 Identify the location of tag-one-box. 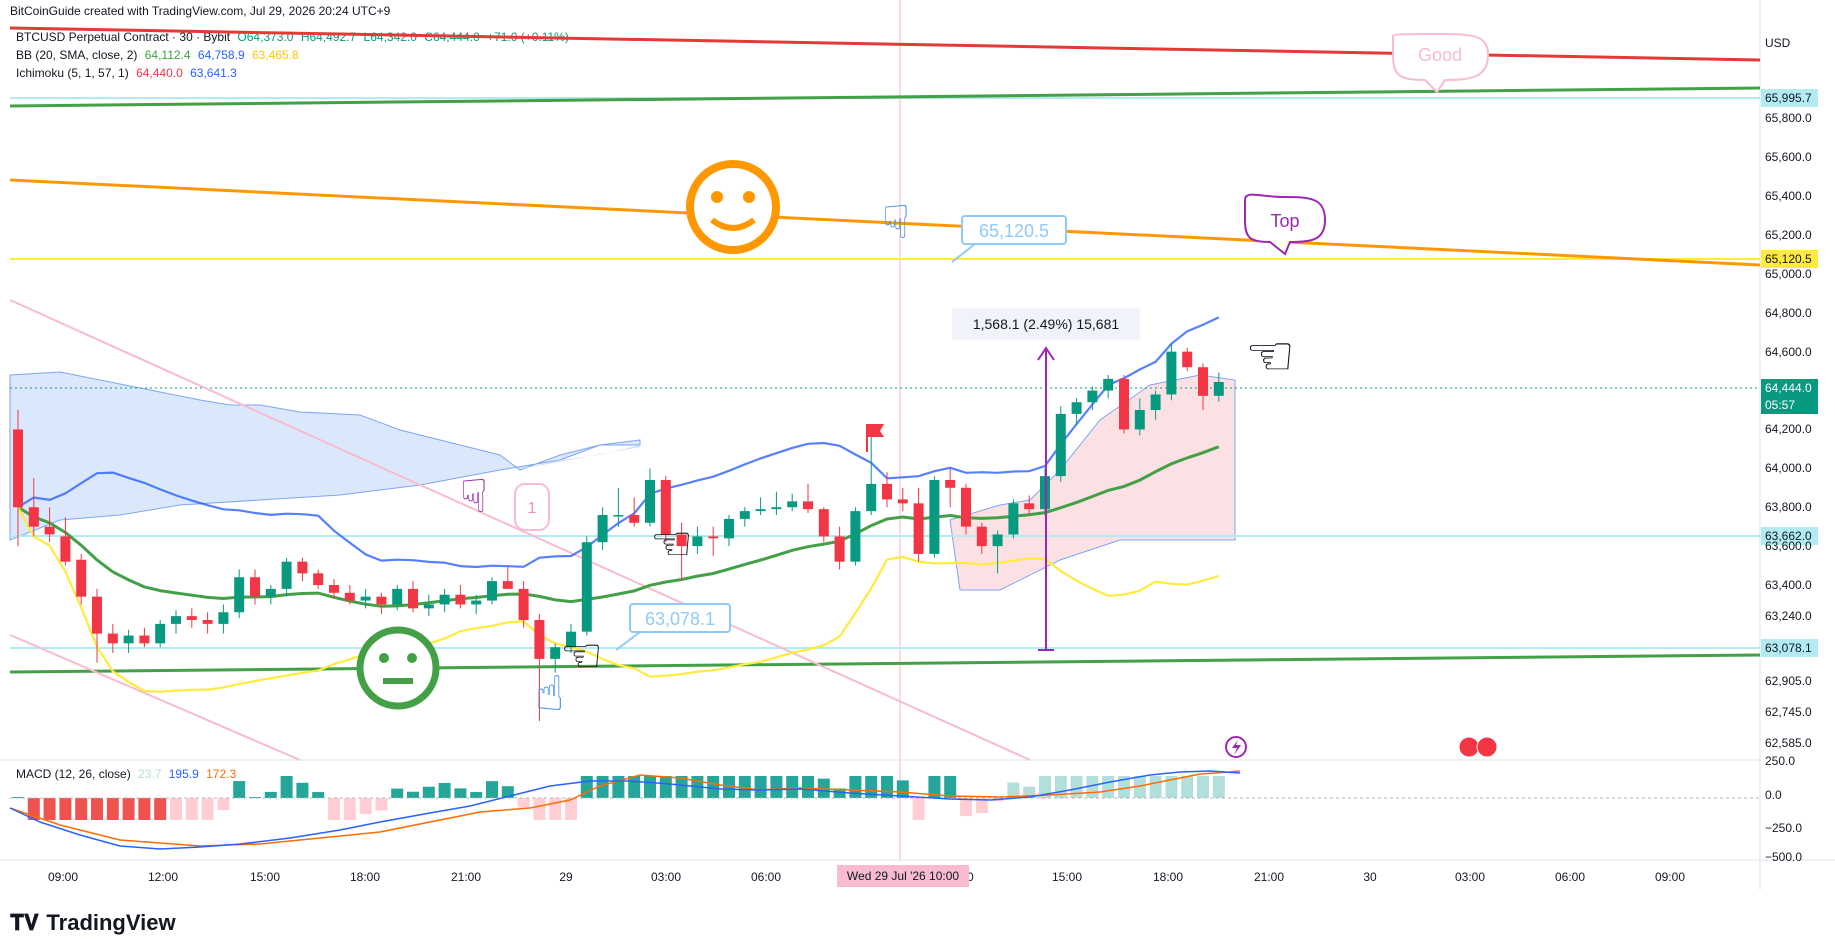
(532, 507).